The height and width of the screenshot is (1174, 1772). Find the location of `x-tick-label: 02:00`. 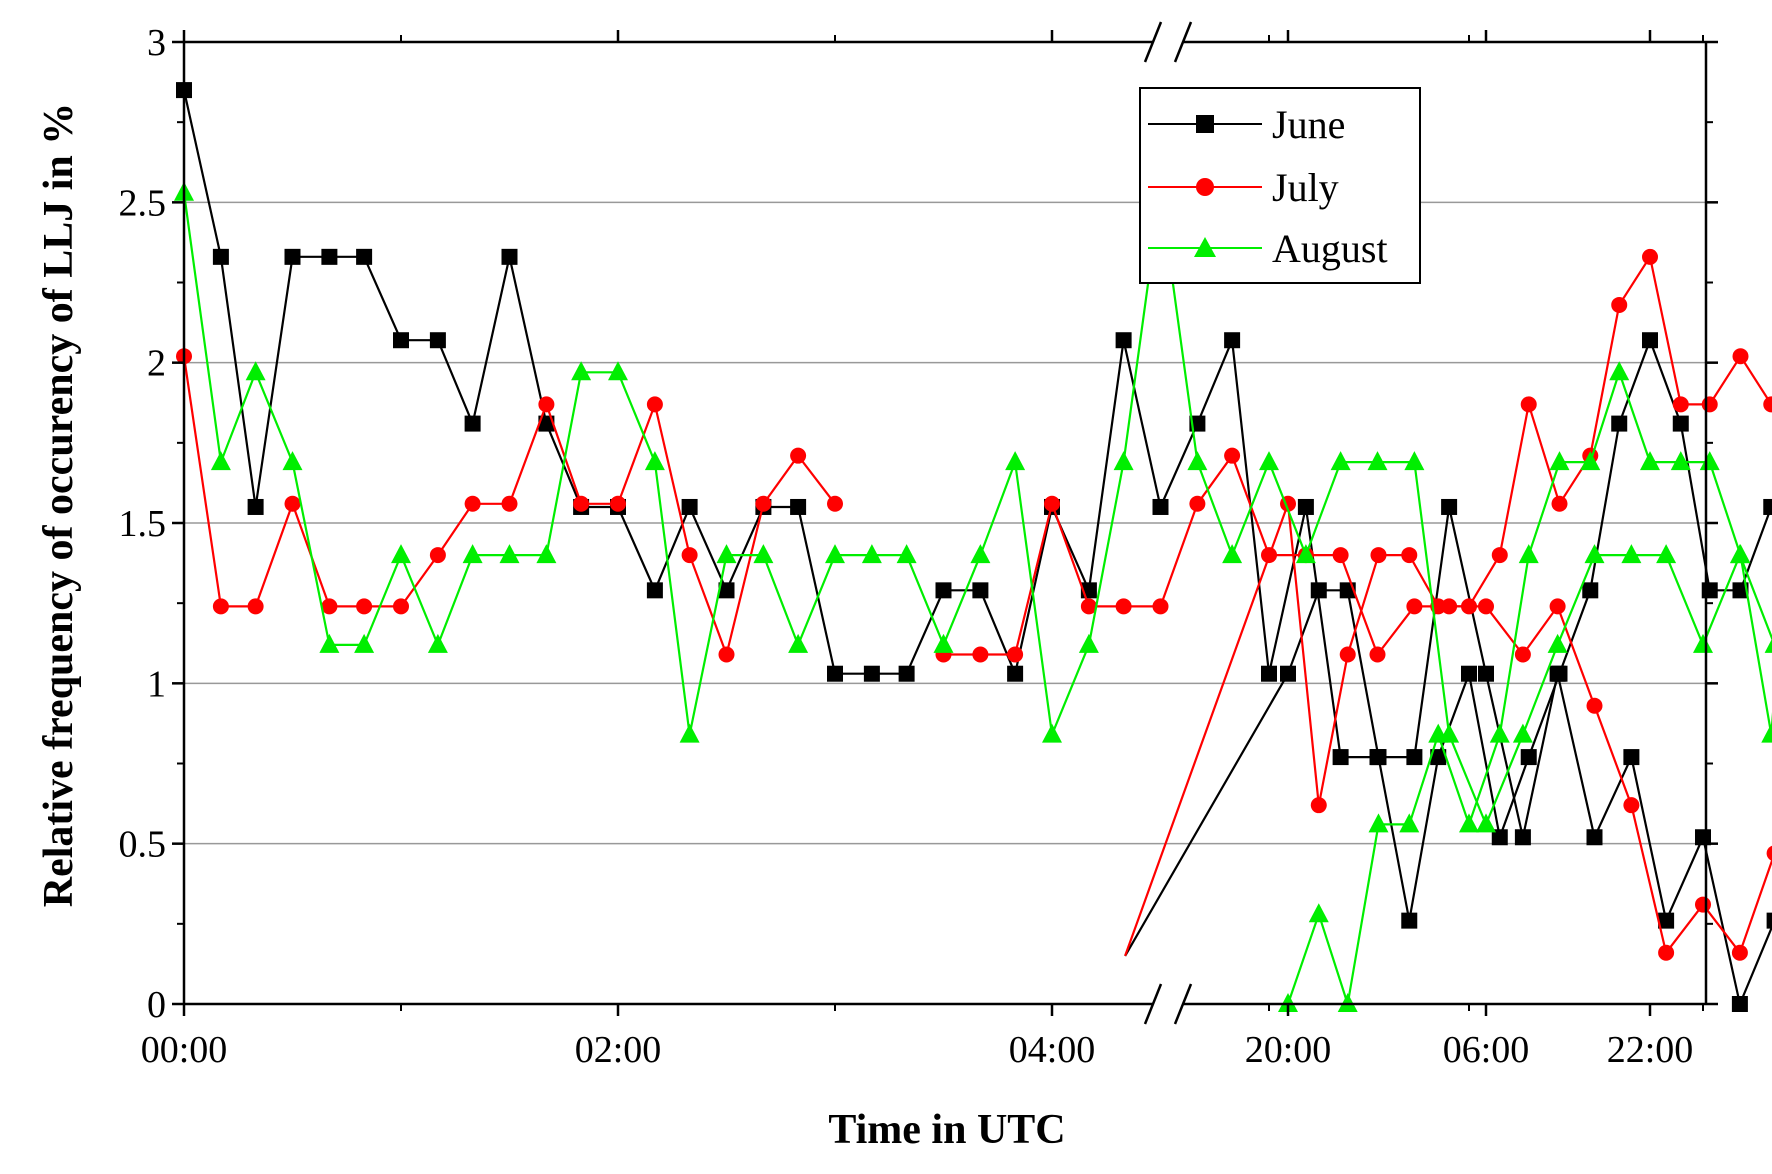

x-tick-label: 02:00 is located at coordinates (618, 1050).